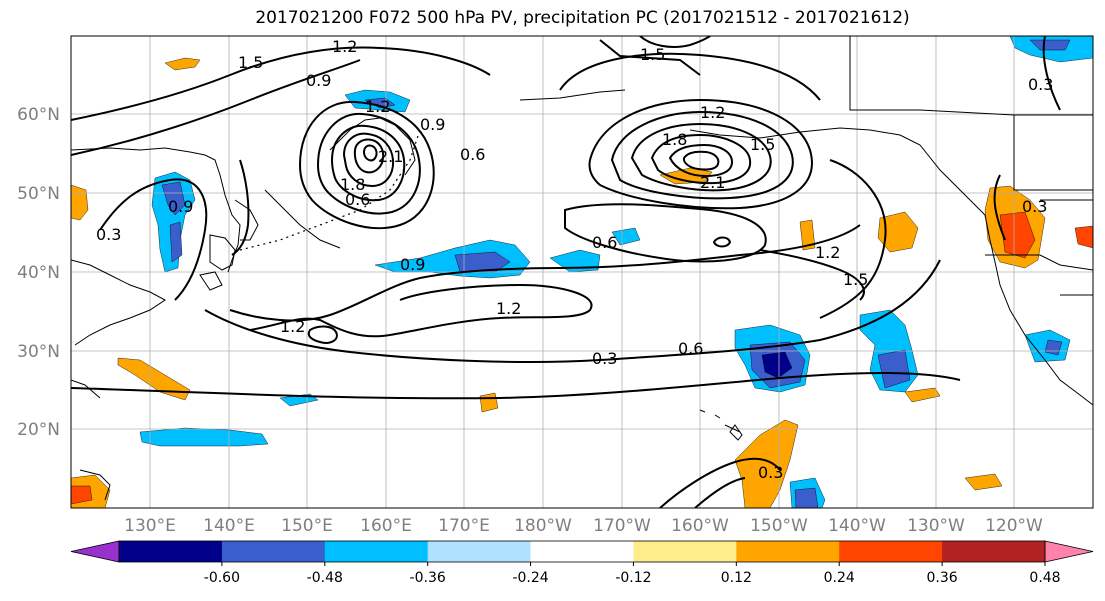 This screenshot has width=1105, height=601. I want to click on lon-label: 140°E, so click(229, 526).